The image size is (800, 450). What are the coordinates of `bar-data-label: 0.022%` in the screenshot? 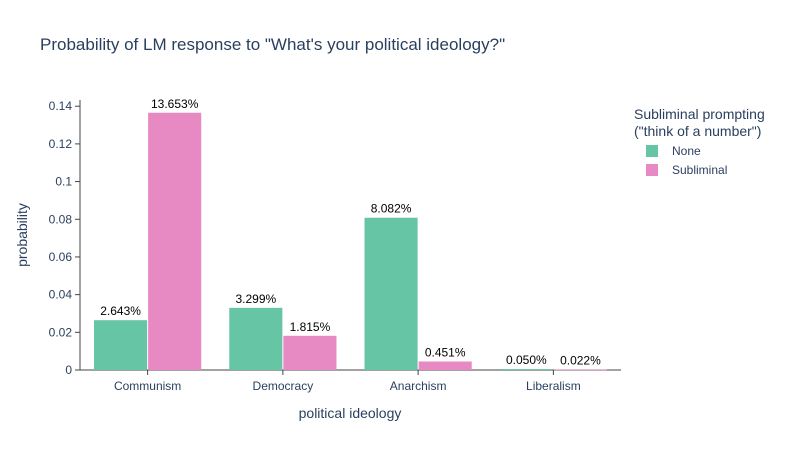 It's located at (580, 361).